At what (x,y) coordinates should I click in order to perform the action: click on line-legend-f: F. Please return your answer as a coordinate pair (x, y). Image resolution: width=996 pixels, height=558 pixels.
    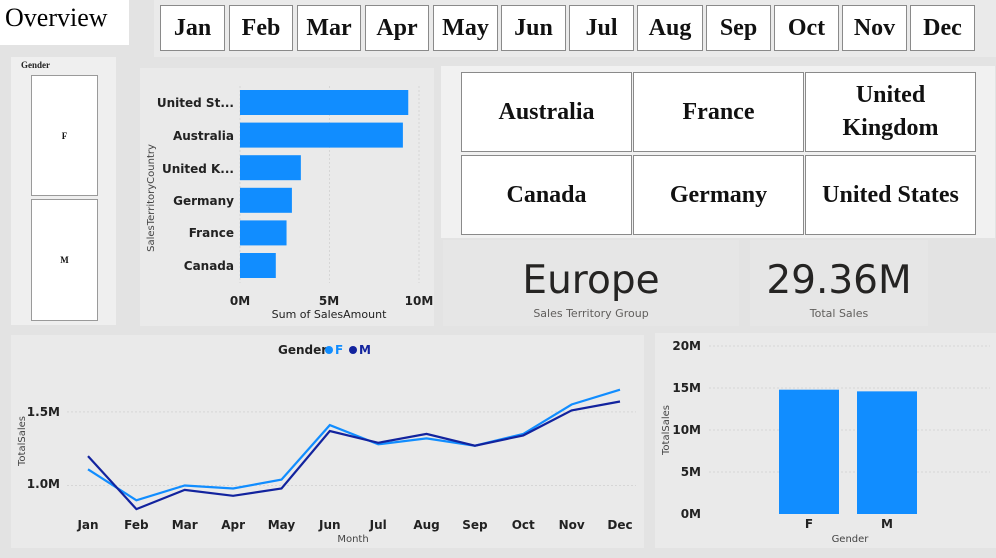
    Looking at the image, I should click on (339, 350).